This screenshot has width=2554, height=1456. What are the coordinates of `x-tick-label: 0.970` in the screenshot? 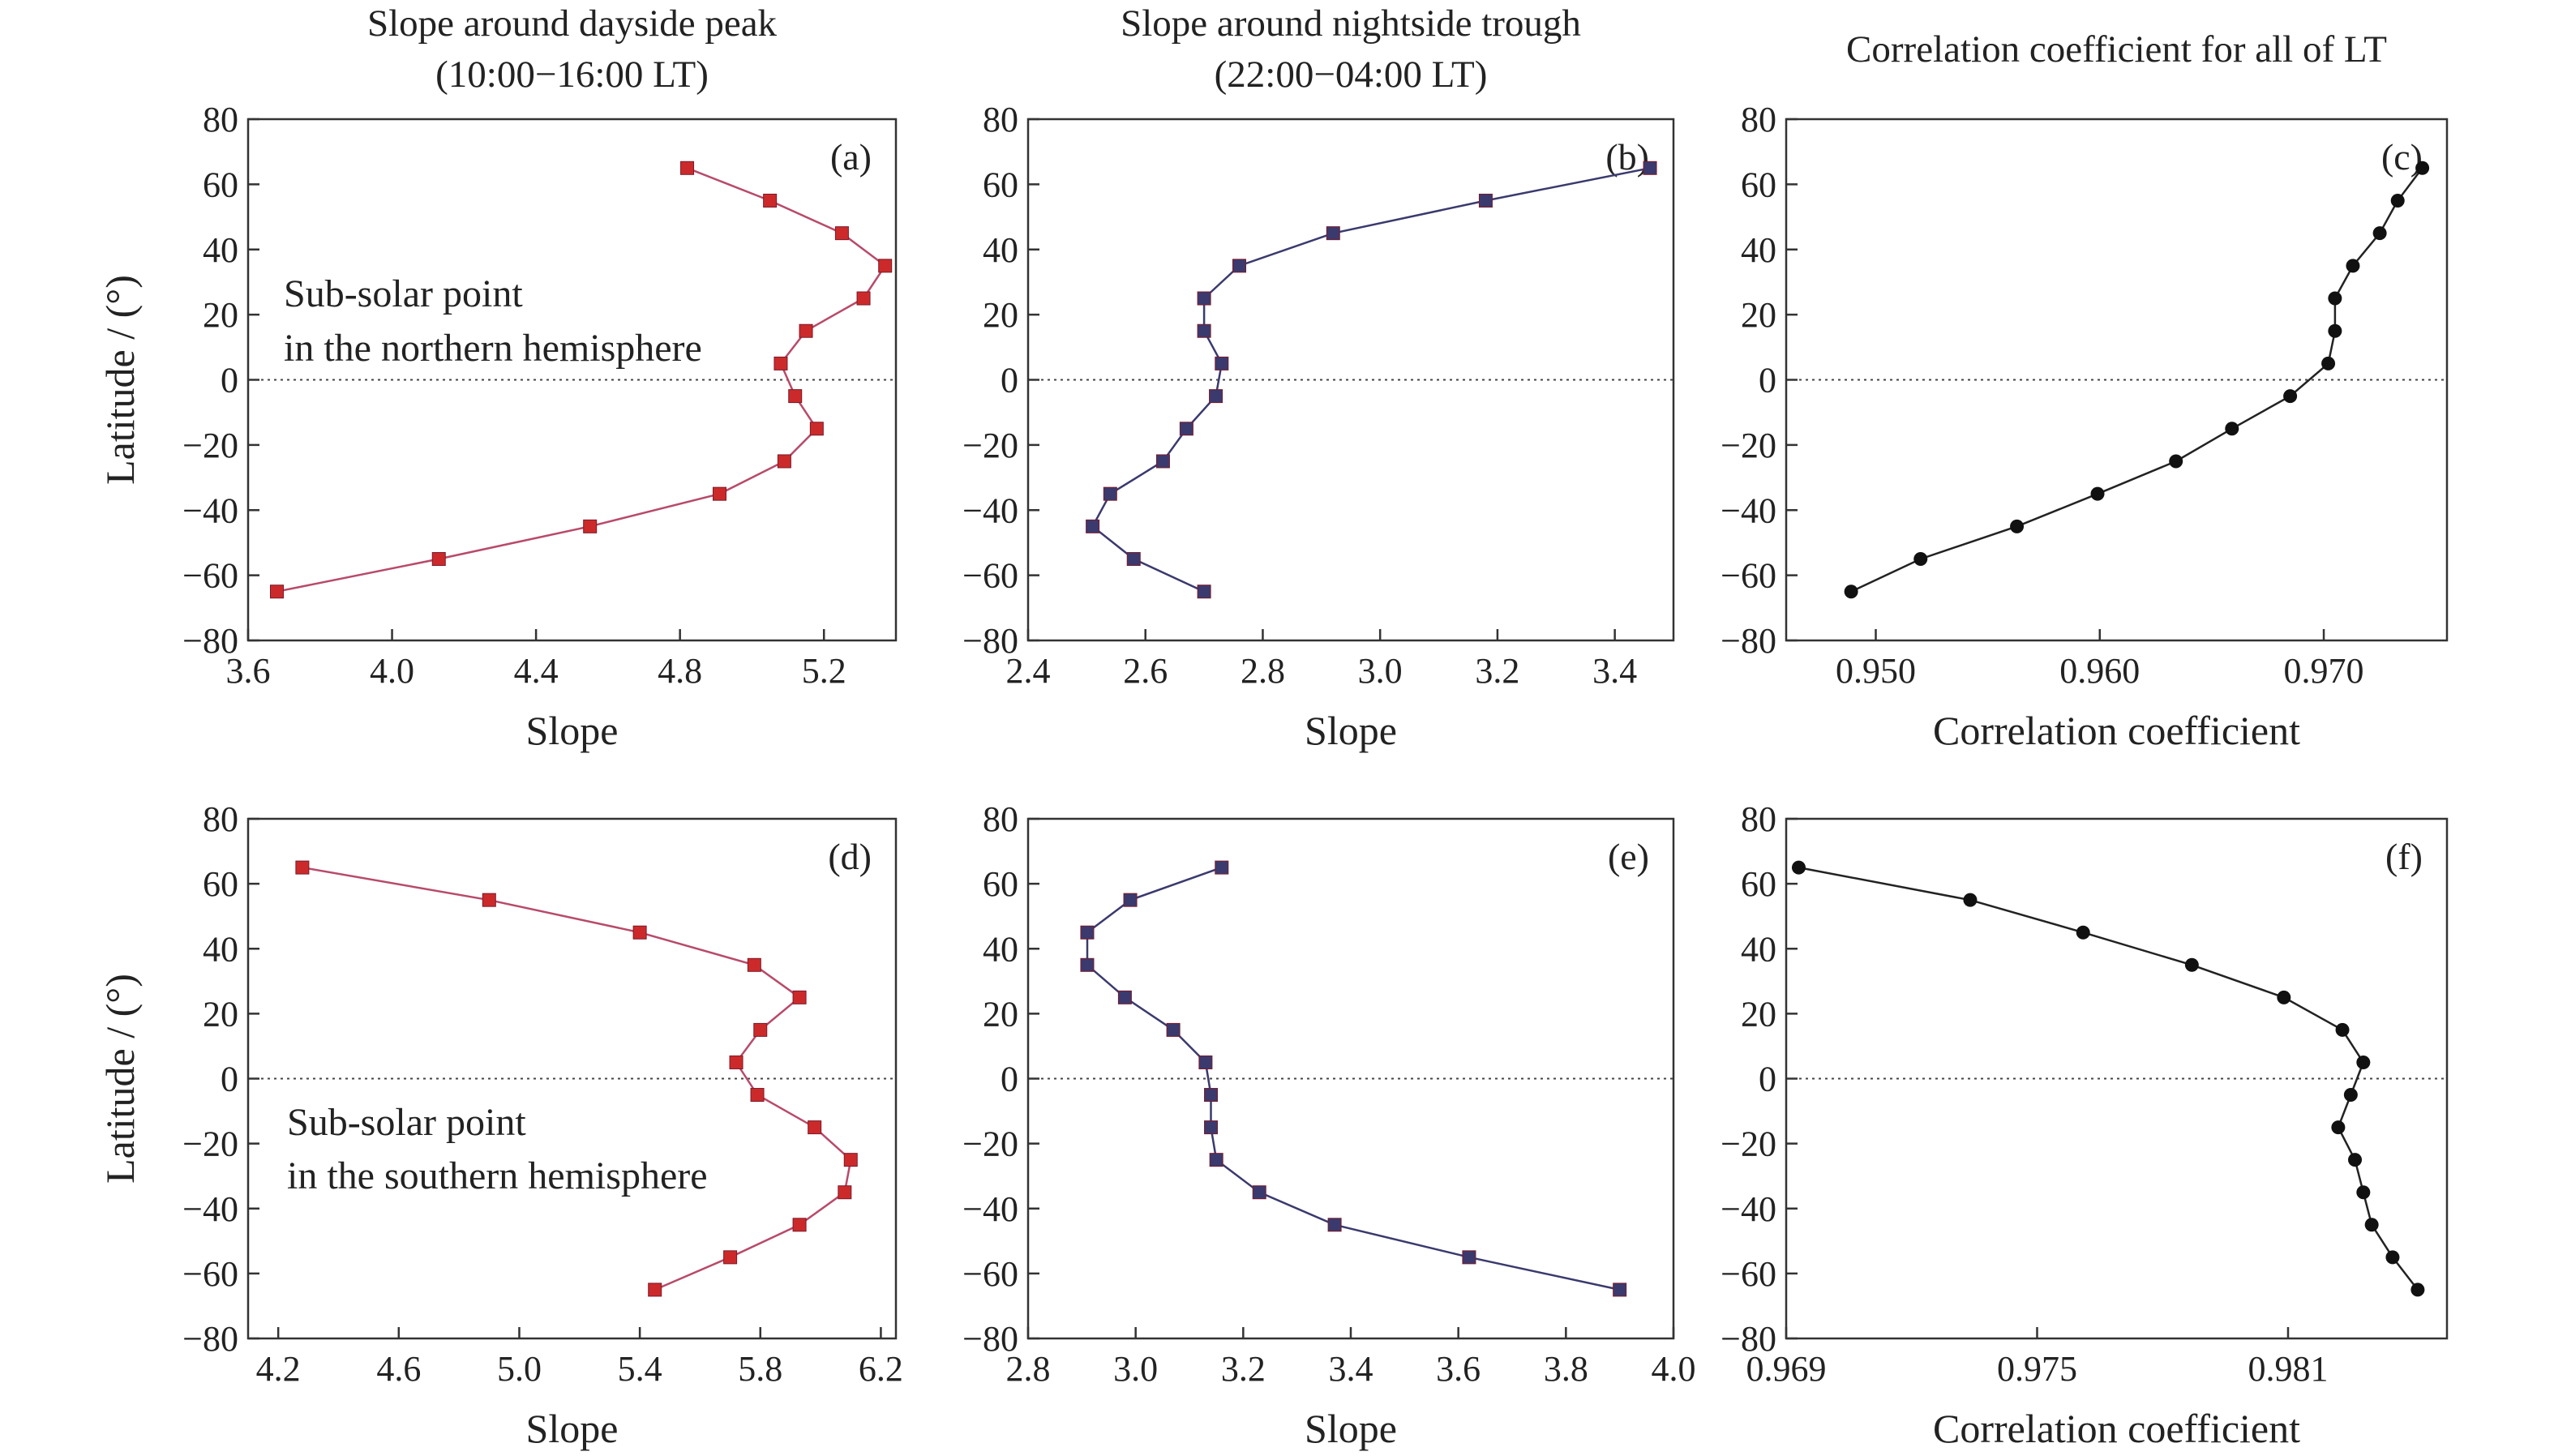 It's located at (2324, 671).